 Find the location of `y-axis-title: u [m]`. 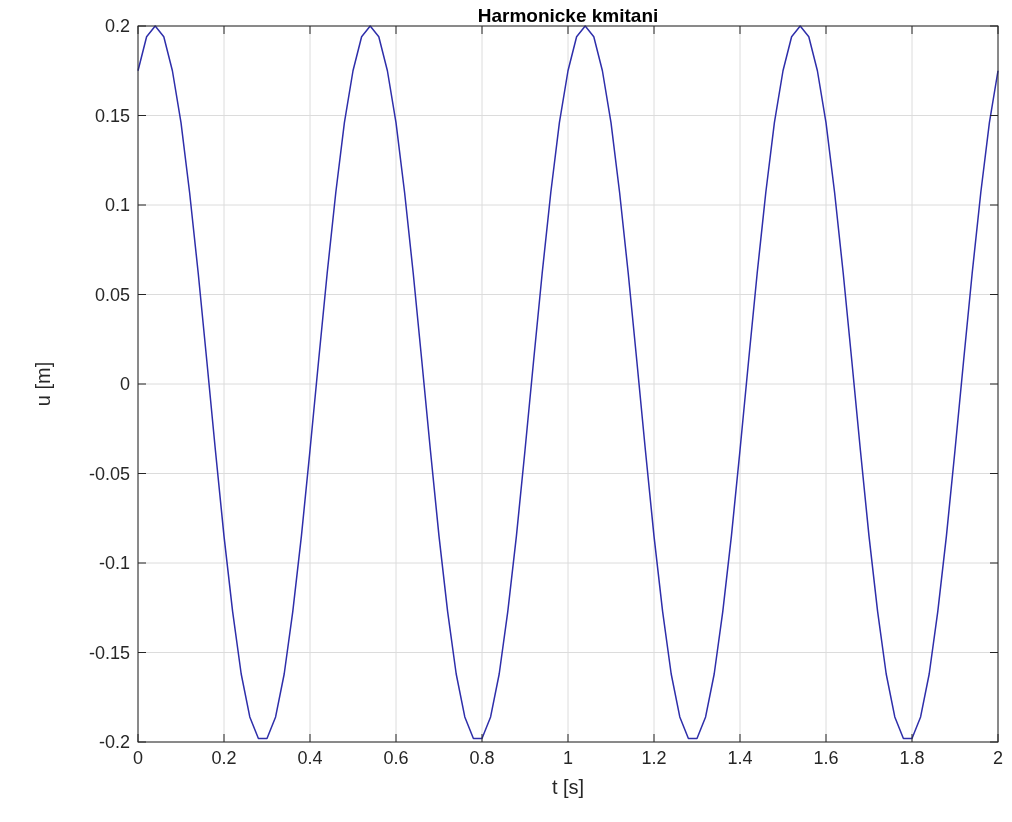

y-axis-title: u [m] is located at coordinates (43, 384).